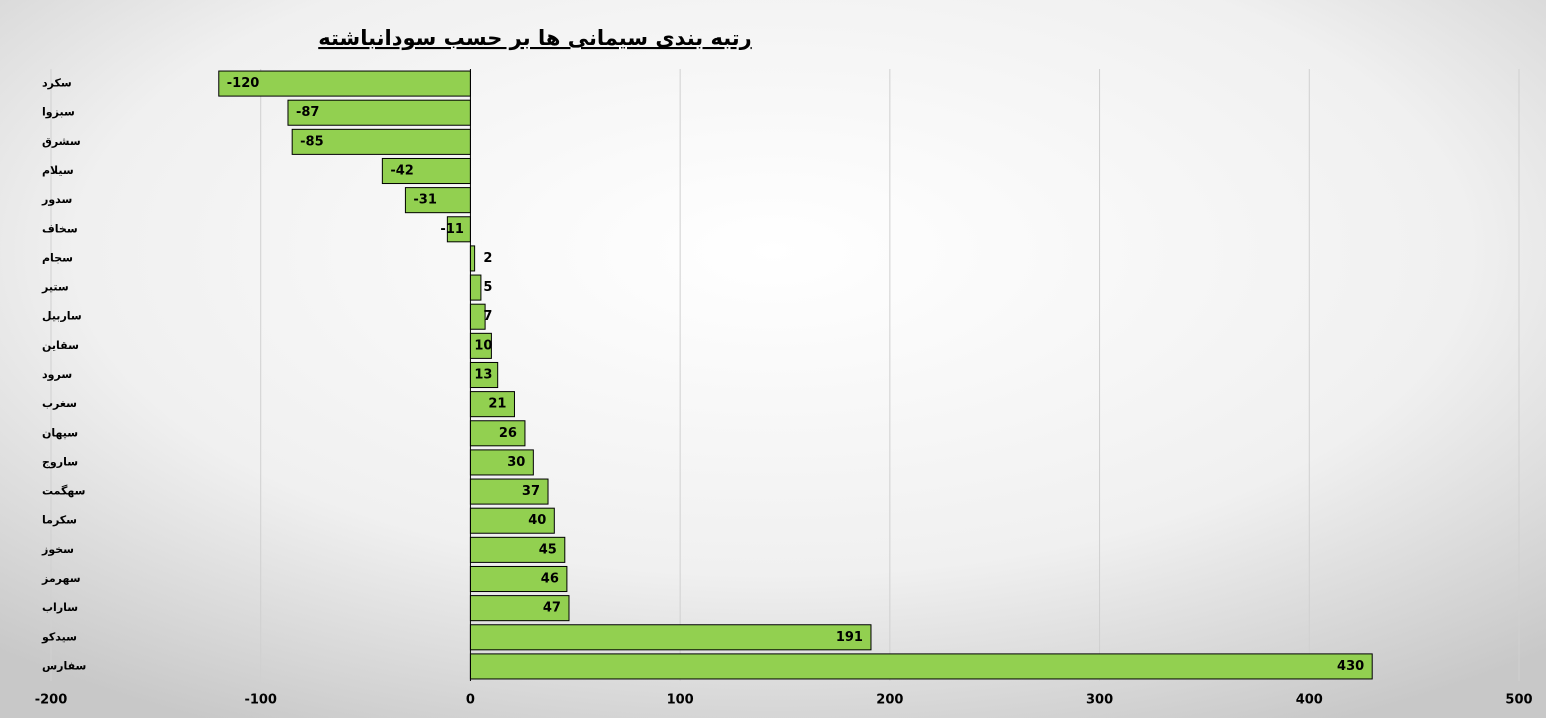 The image size is (1546, 718). Describe the element at coordinates (60, 345) in the screenshot. I see `y-tick-label: سقاین` at that location.